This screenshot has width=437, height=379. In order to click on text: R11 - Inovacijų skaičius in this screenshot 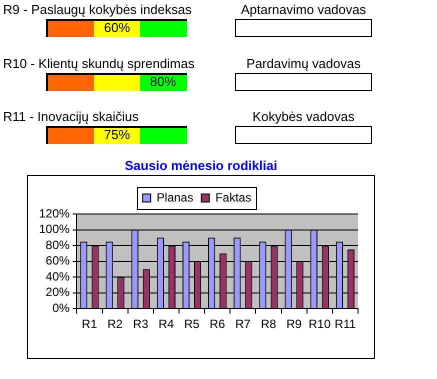, I will do `click(71, 117)`.